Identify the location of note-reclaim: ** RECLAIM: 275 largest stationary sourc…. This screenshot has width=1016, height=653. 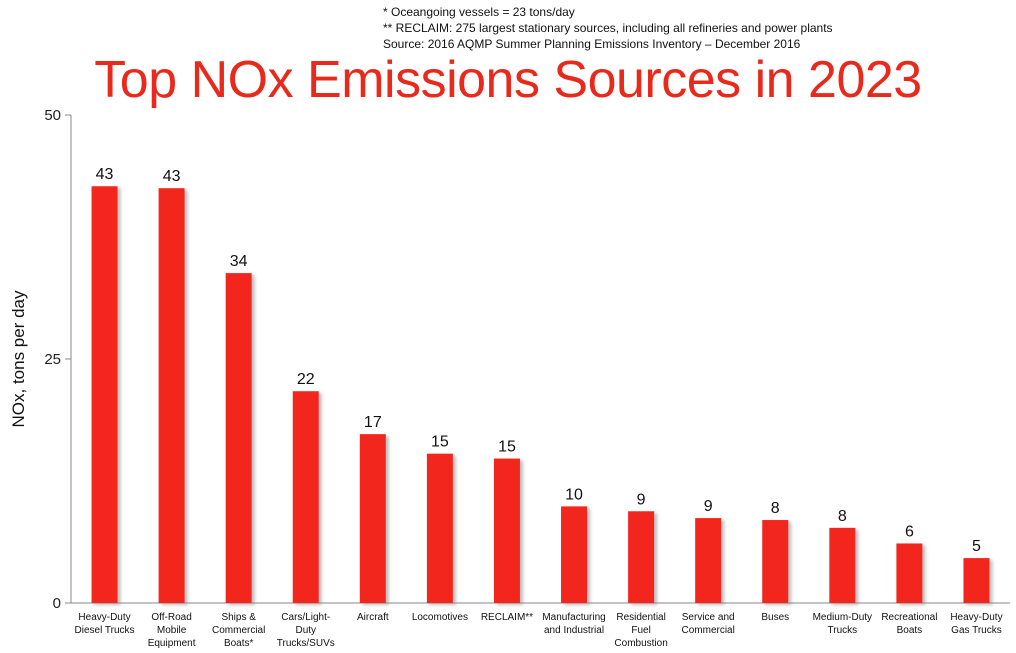
(608, 28).